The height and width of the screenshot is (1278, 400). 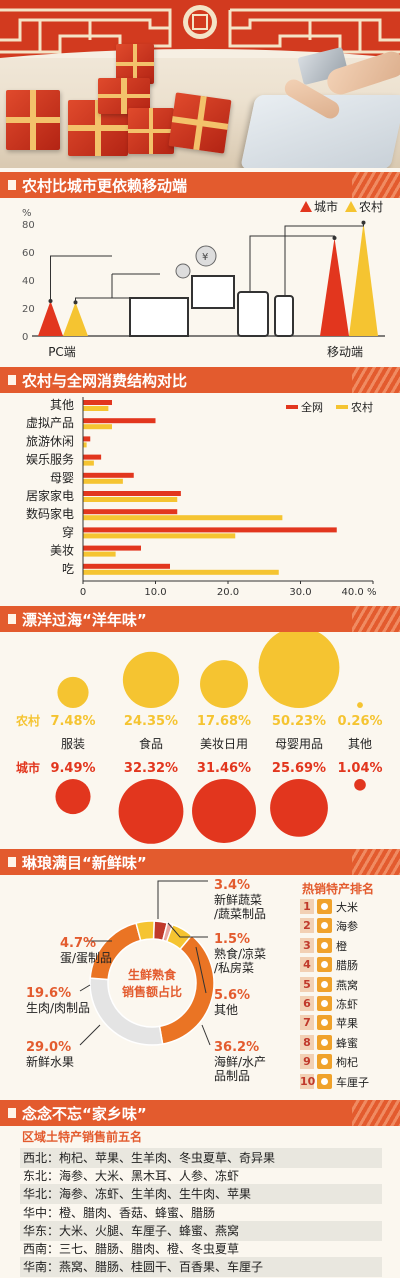 What do you see at coordinates (307, 1042) in the screenshot?
I see `rank-number: 8` at bounding box center [307, 1042].